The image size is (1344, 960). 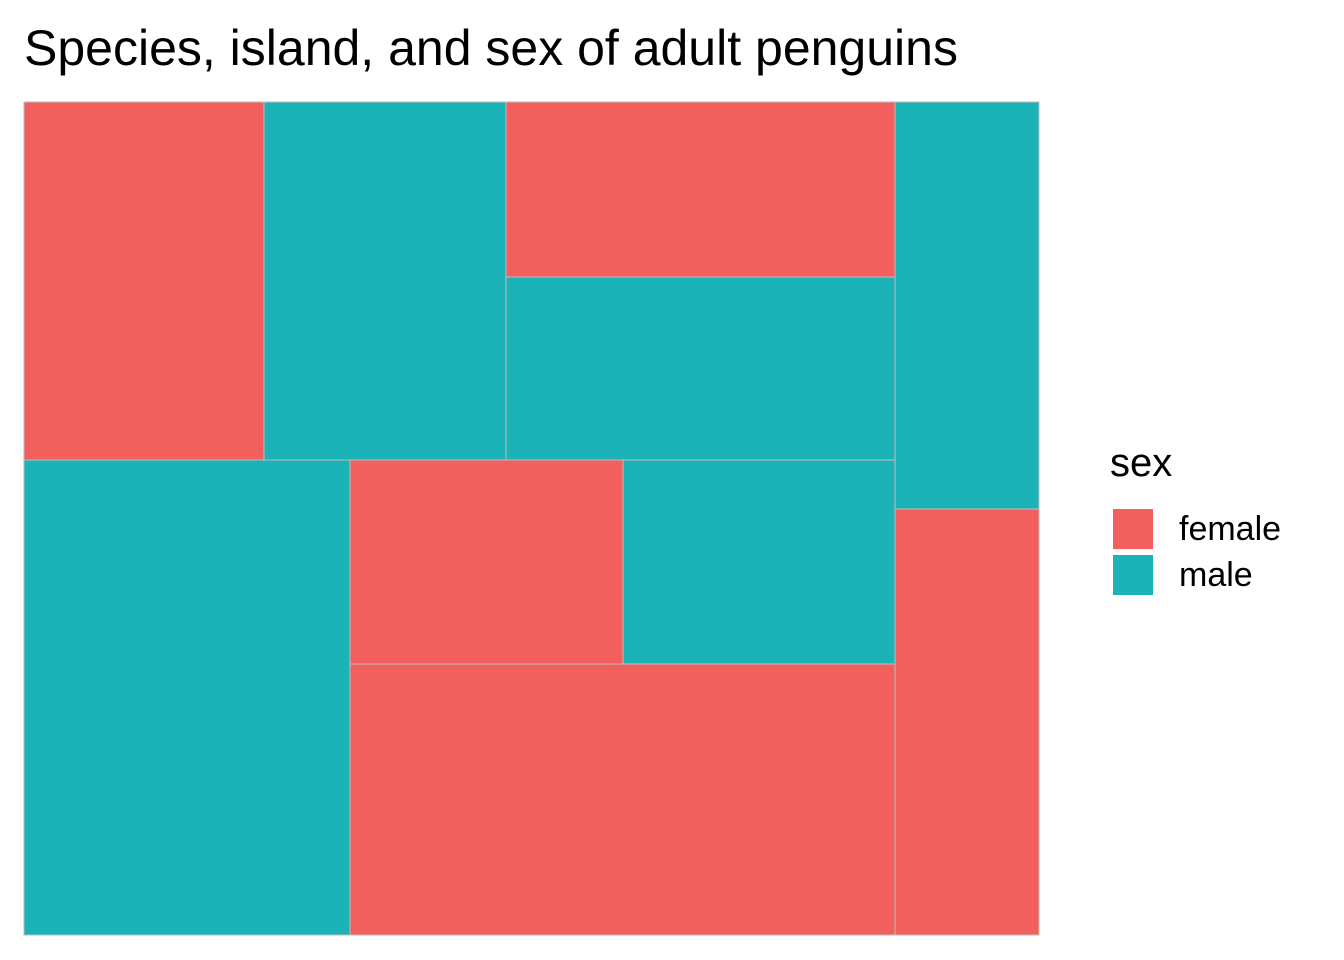 I want to click on legend-item-female: female, so click(x=1195, y=529).